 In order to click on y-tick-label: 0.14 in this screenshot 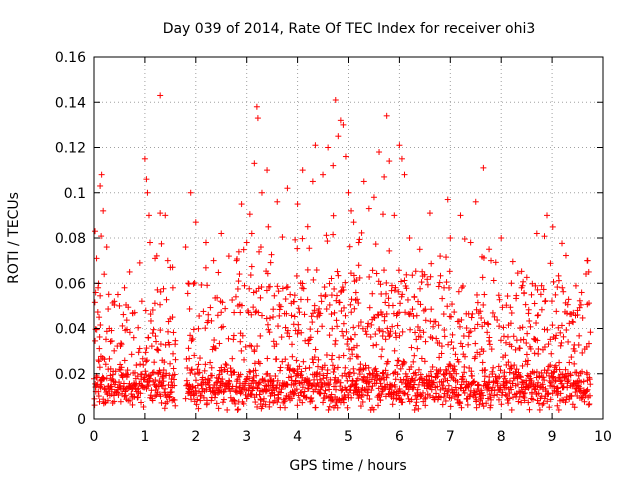, I will do `click(70, 103)`.